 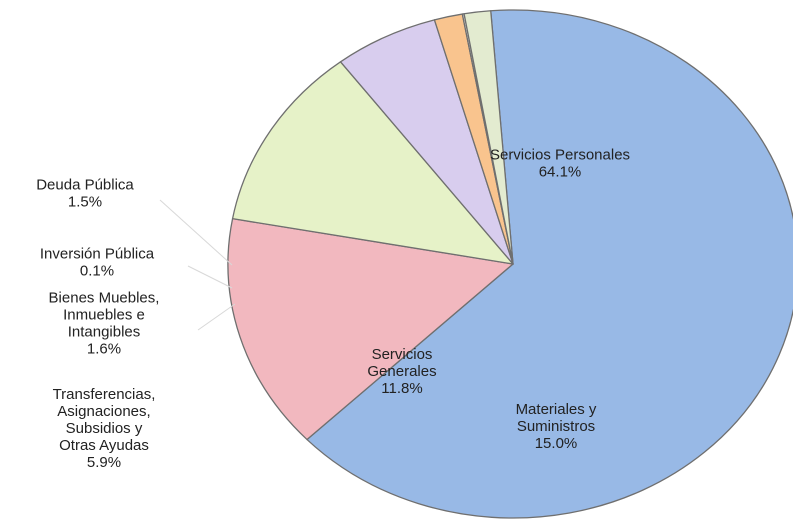 What do you see at coordinates (556, 443) in the screenshot?
I see `slice-value-label: 15.0%` at bounding box center [556, 443].